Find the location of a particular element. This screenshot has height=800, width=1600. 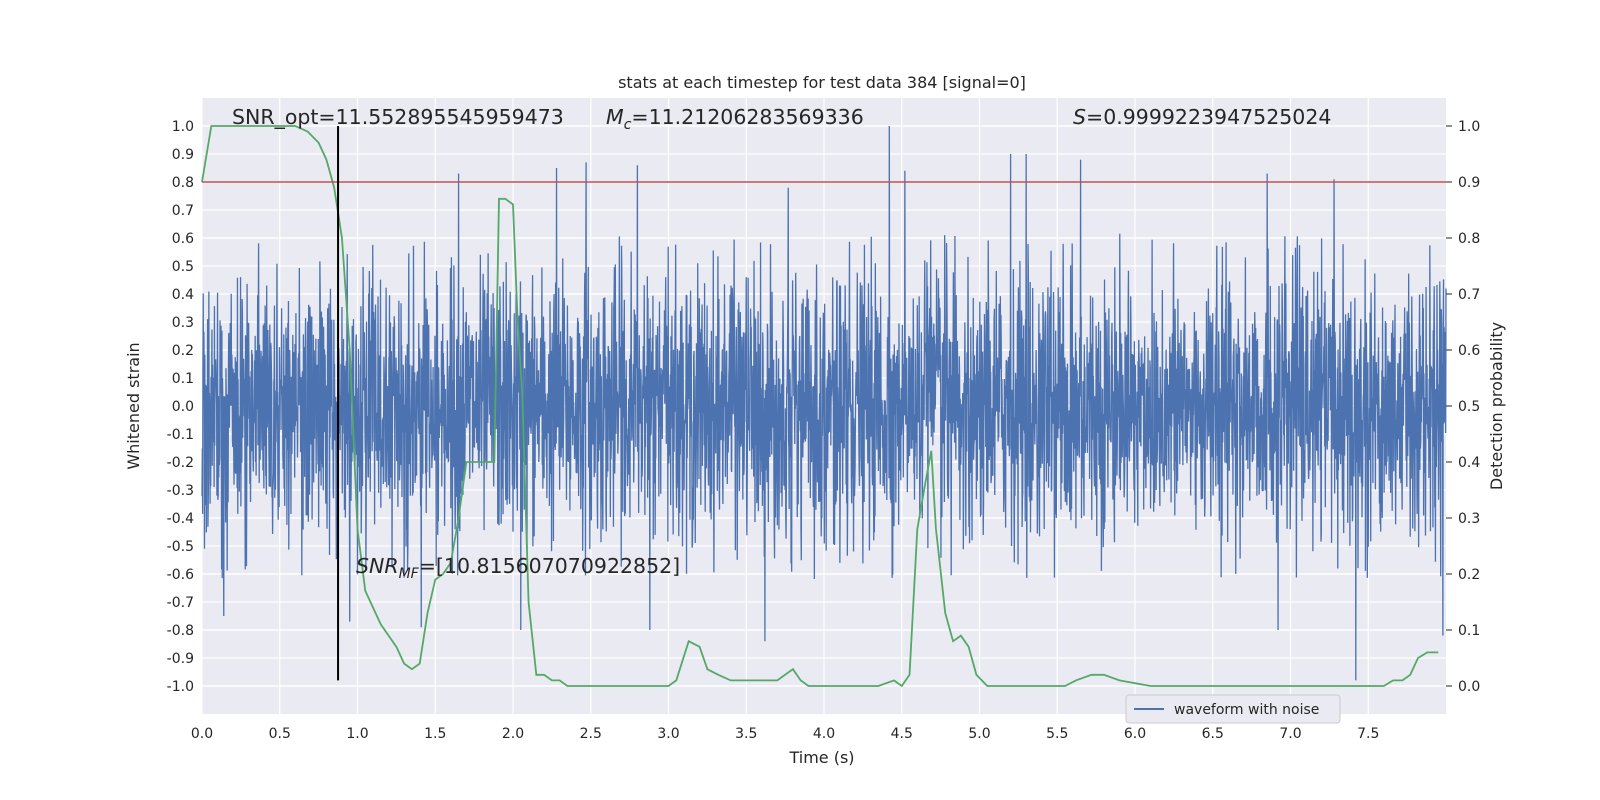

legend-label: waveform with noise is located at coordinates (1246, 710).